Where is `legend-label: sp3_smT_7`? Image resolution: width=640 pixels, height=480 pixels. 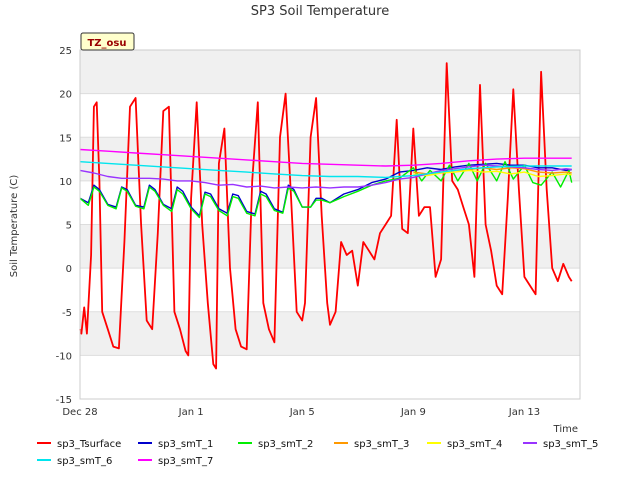
legend-label: sp3_smT_7 is located at coordinates (185, 461).